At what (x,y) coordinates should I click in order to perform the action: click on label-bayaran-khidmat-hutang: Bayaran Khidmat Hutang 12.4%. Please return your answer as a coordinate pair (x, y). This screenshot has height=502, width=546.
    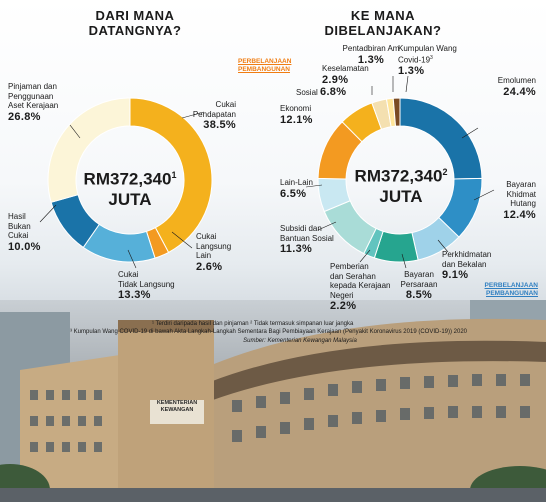
    Looking at the image, I should click on (519, 200).